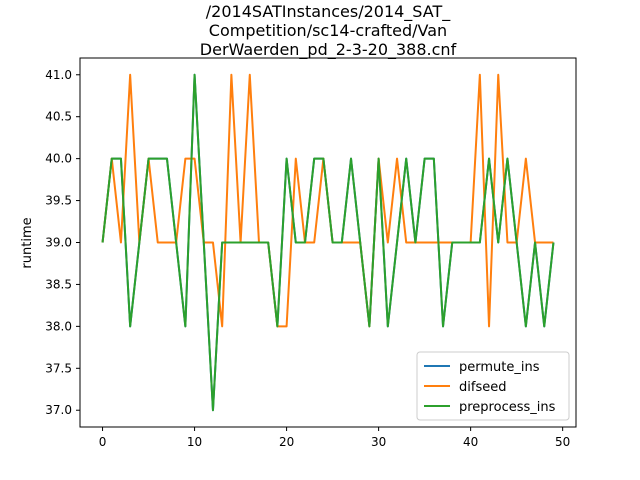 This screenshot has height=480, width=640. What do you see at coordinates (499, 367) in the screenshot?
I see `legend-label-permute_ins: permute_ins` at bounding box center [499, 367].